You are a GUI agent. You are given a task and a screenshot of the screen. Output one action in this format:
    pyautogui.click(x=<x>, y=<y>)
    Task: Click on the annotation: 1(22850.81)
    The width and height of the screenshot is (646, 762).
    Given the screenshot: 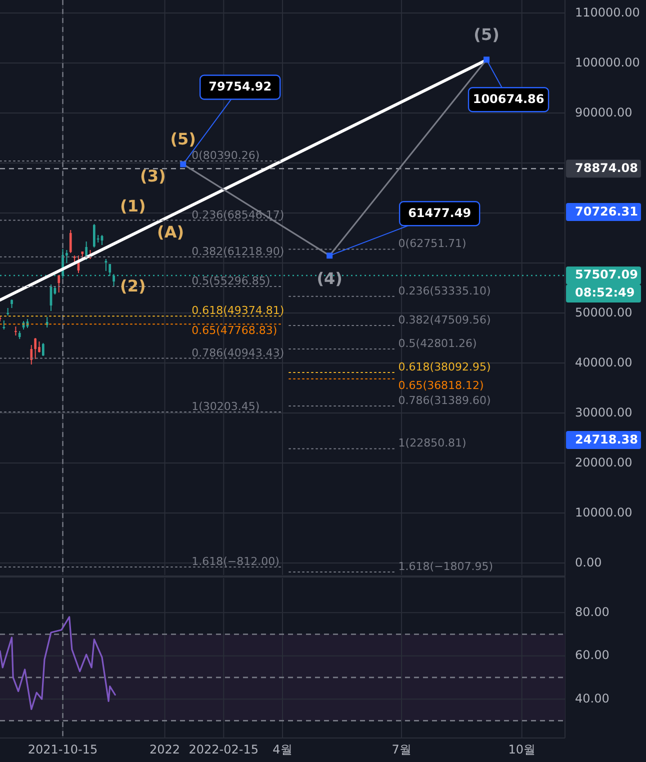 What is the action you would take?
    pyautogui.click(x=432, y=443)
    